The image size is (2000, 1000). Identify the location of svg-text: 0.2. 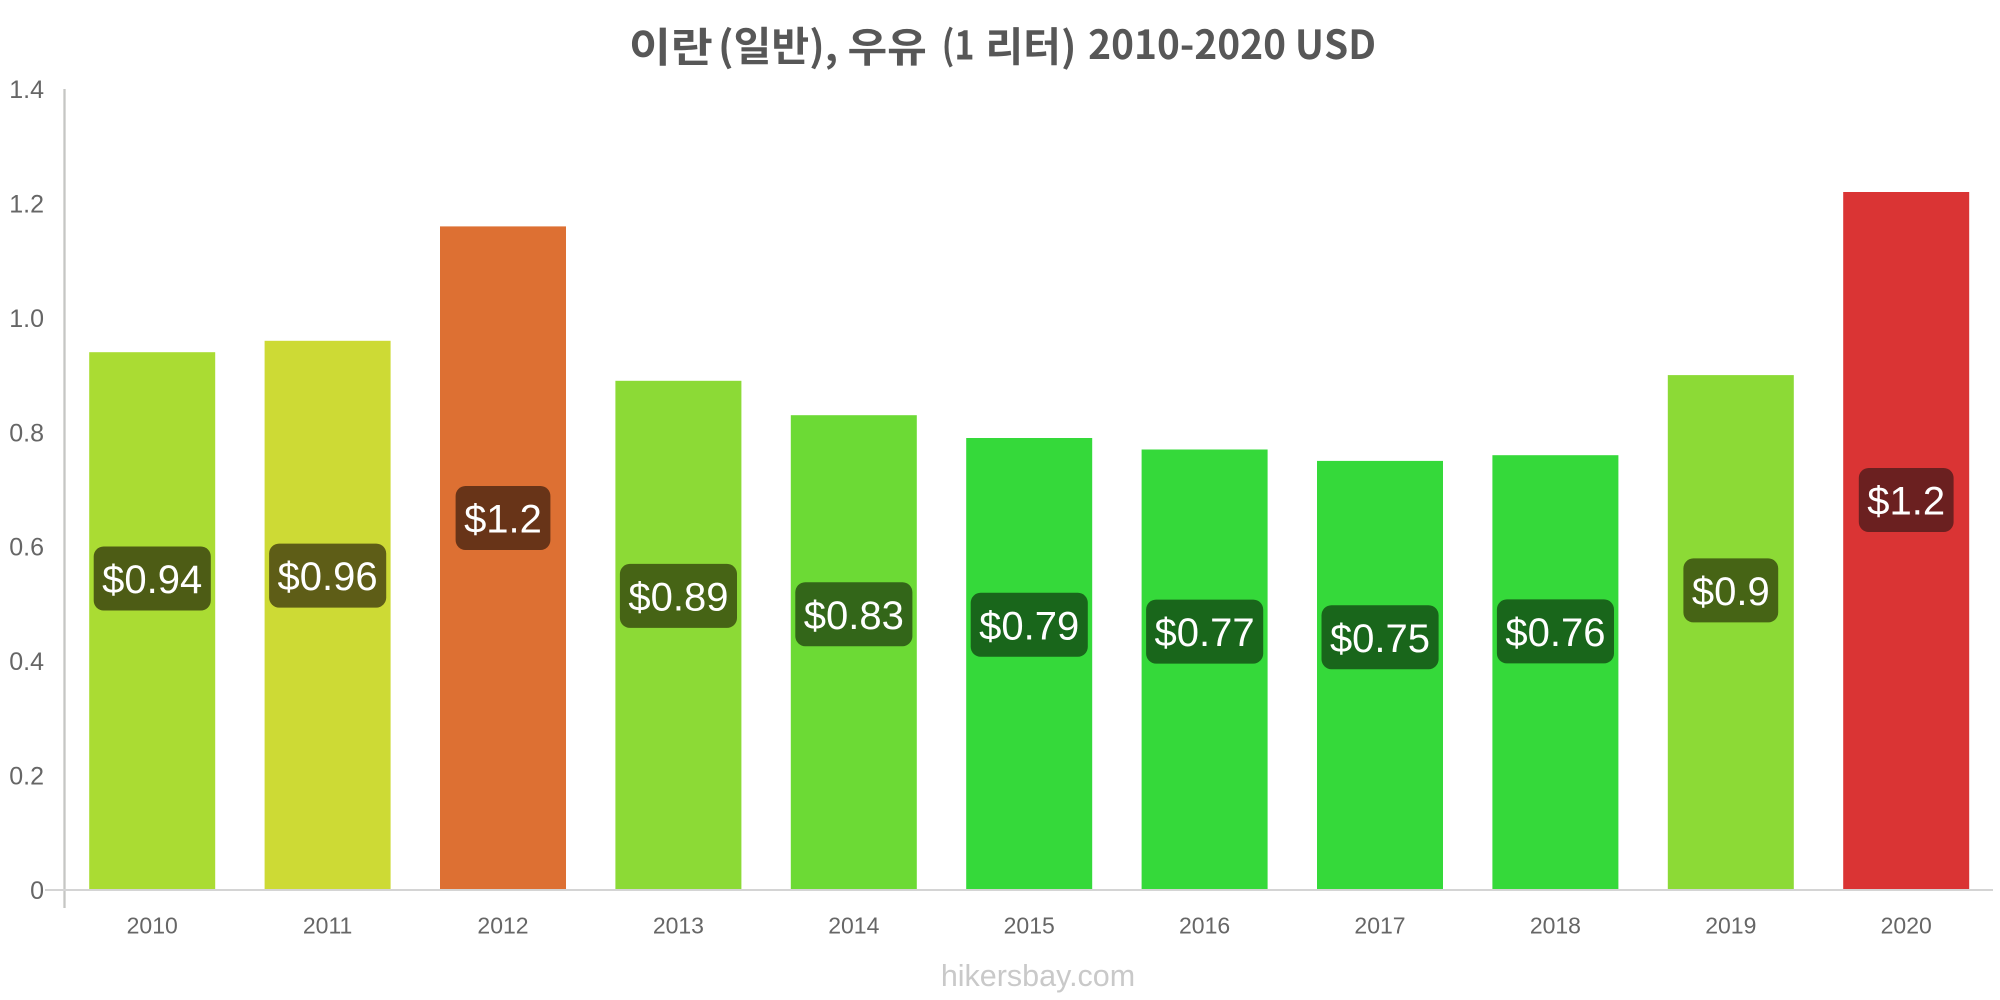
(26, 777).